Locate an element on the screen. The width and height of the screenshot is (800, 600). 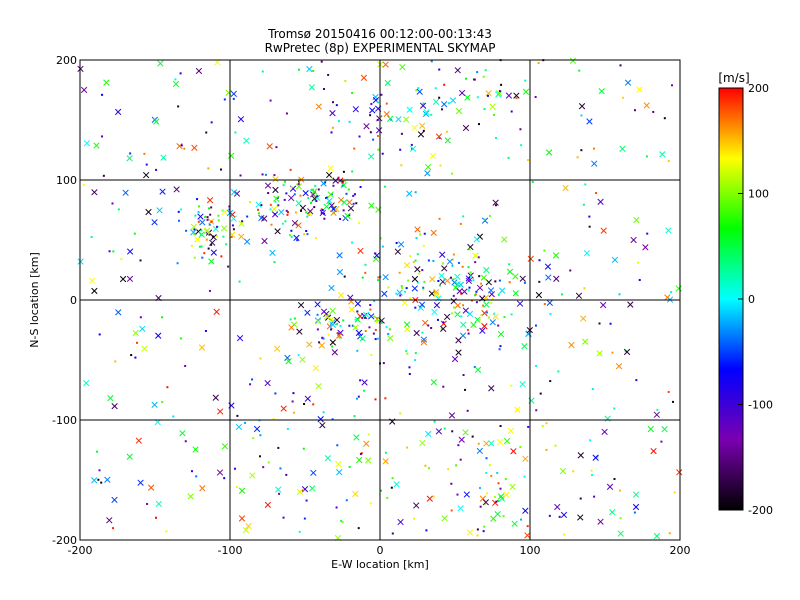
colorbar-tick-label: -200 is located at coordinates (760, 510).